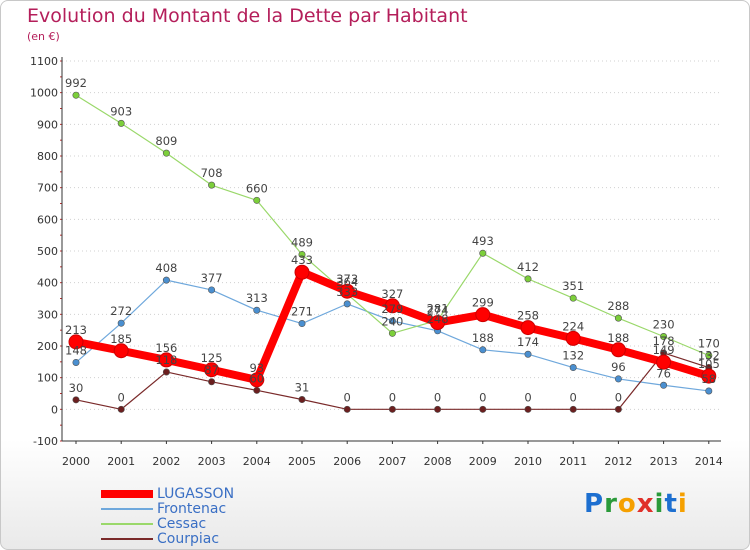  I want to click on logo-letter: t, so click(671, 504).